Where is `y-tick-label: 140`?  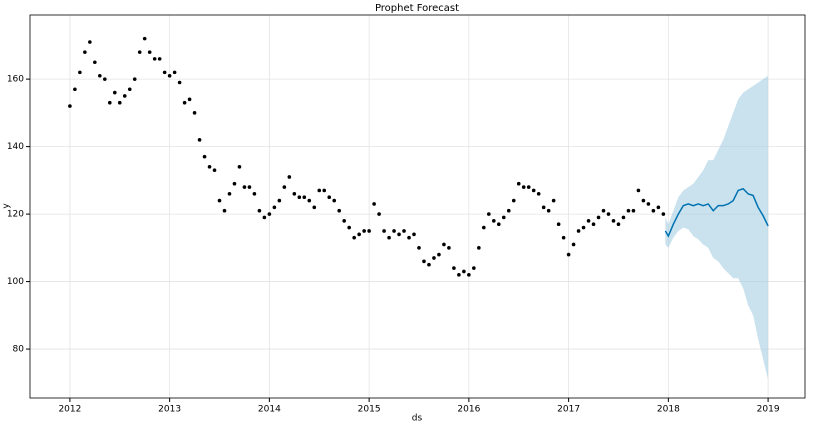
y-tick-label: 140 is located at coordinates (15, 147).